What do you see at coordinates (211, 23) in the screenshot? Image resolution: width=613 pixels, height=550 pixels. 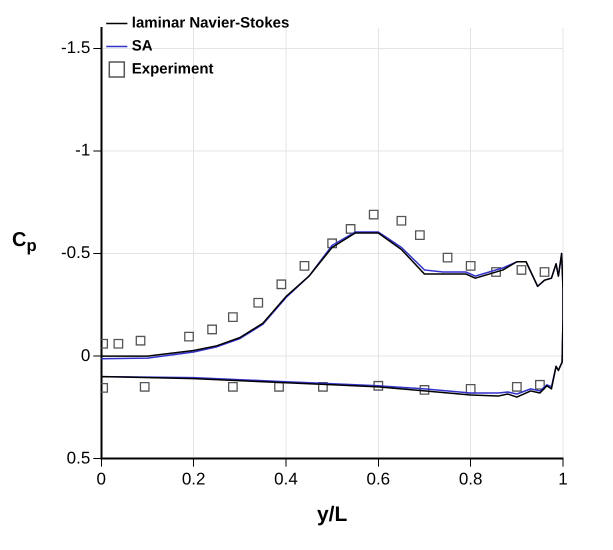 I see `legend-label: laminar Navier-Stokes` at bounding box center [211, 23].